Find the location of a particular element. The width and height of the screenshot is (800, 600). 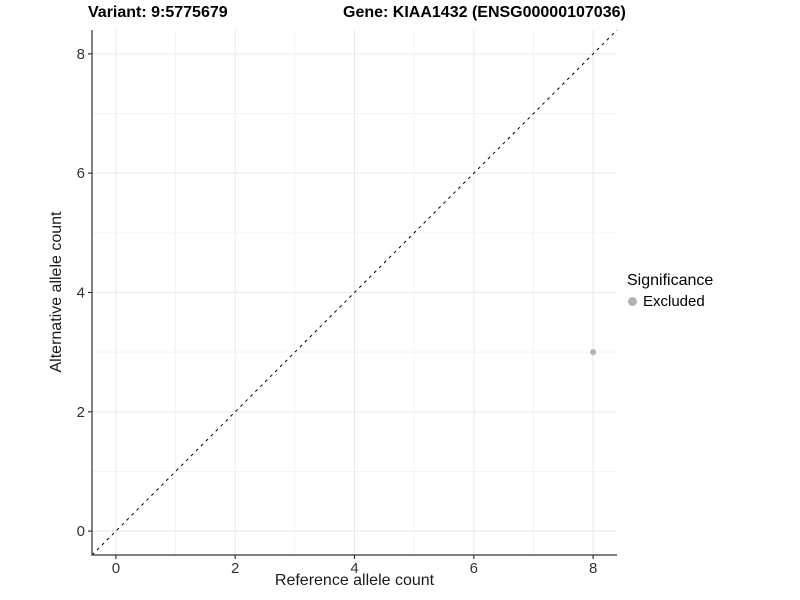

plot-title-variant: Variant: 9:5775679 is located at coordinates (158, 12).